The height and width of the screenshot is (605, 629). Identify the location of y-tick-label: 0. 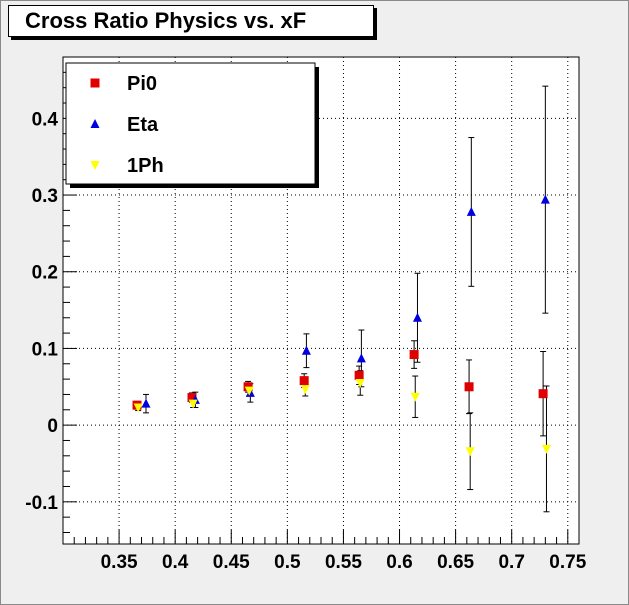
(52, 426).